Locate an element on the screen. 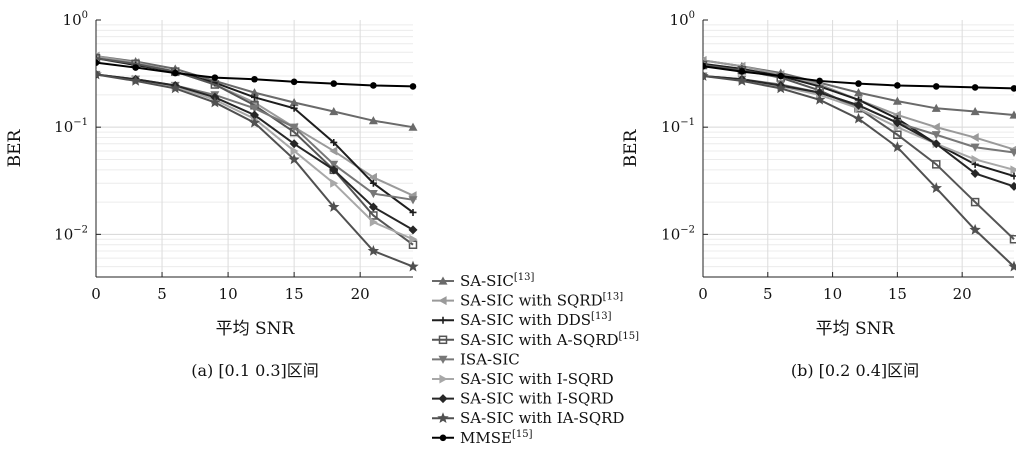 The width and height of the screenshot is (1016, 456). legend-item: MMSE[15] is located at coordinates (482, 438).